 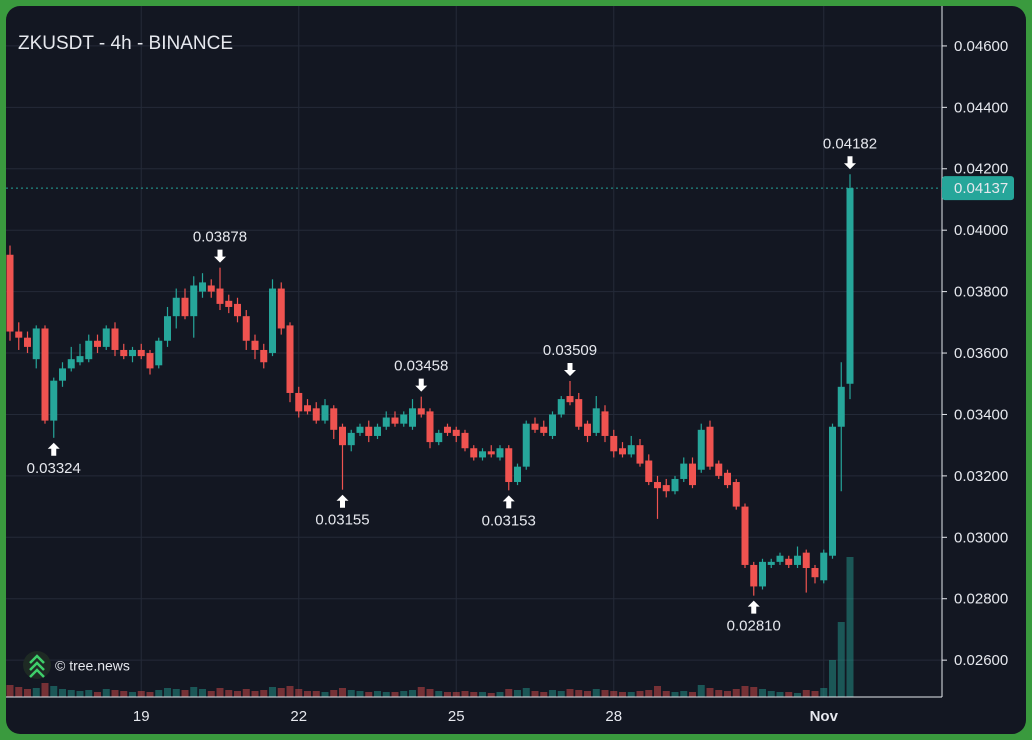 I want to click on marker-label: 0.03153, so click(x=509, y=520).